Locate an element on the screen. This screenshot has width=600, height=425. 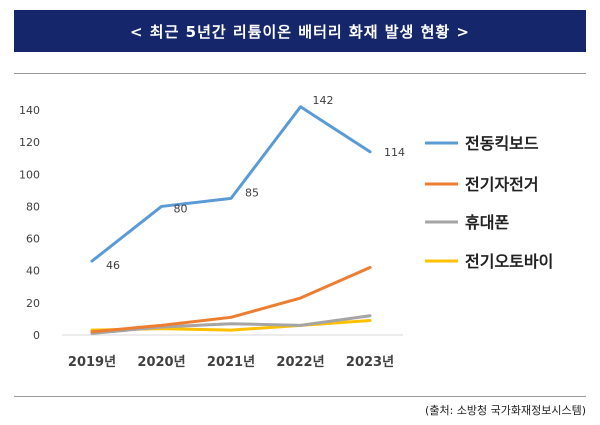
y-tick-label: 120 is located at coordinates (29, 142).